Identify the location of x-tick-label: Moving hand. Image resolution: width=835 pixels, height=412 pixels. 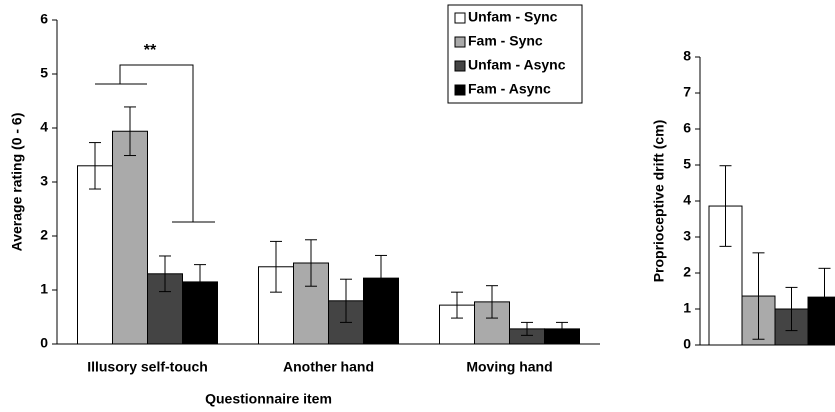
(509, 367).